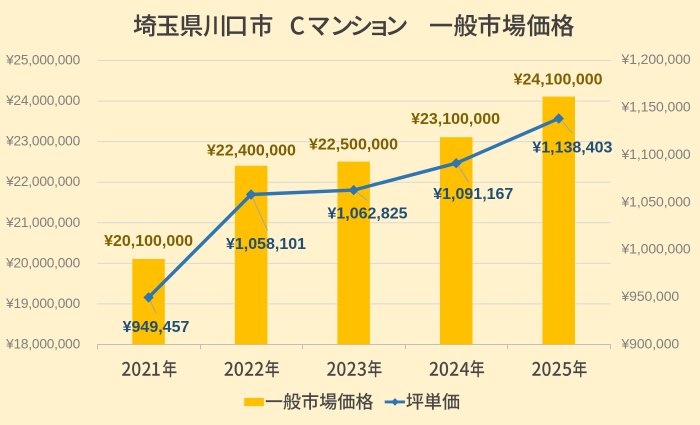 Image resolution: width=700 pixels, height=425 pixels. Describe the element at coordinates (572, 147) in the screenshot. I see `svg-text: ¥1,138,403` at that location.